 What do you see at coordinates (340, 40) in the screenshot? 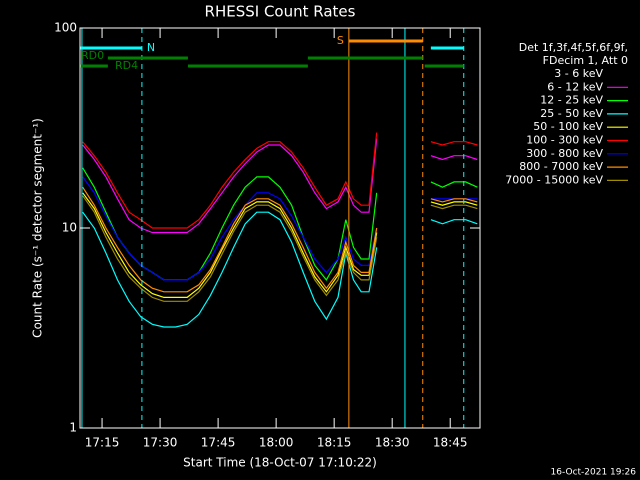
I see `flag-label: S` at bounding box center [340, 40].